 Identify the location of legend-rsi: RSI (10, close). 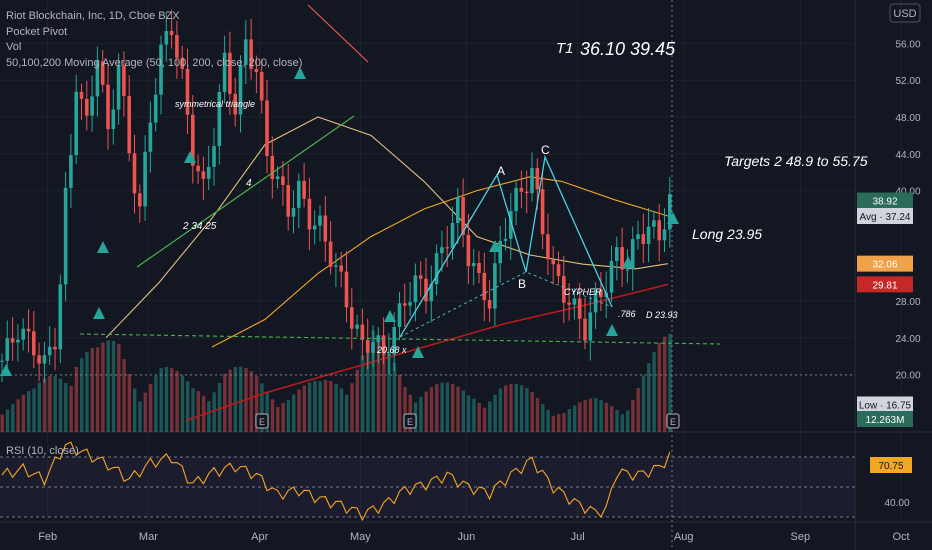
(42, 451).